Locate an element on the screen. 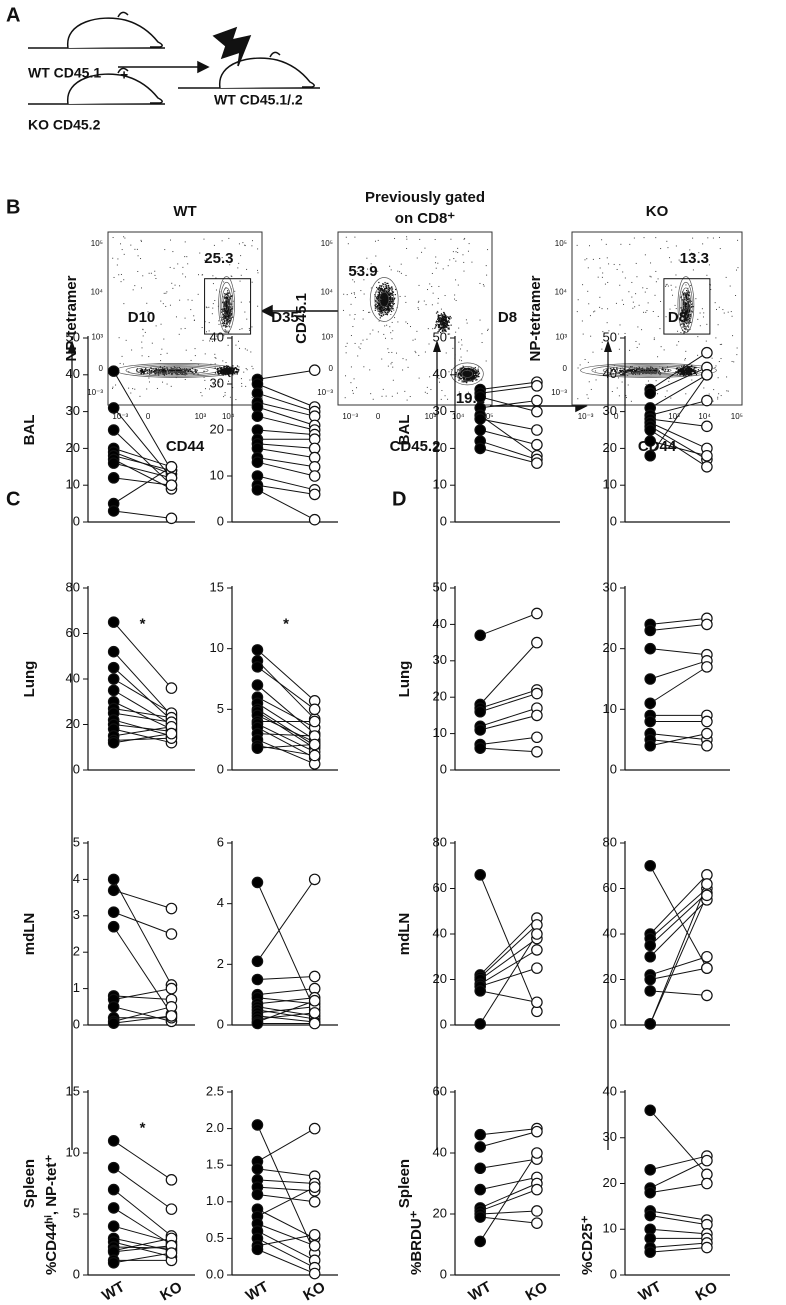 This screenshot has width=786, height=1305. y-tick-label: 0.5 is located at coordinates (215, 1237).